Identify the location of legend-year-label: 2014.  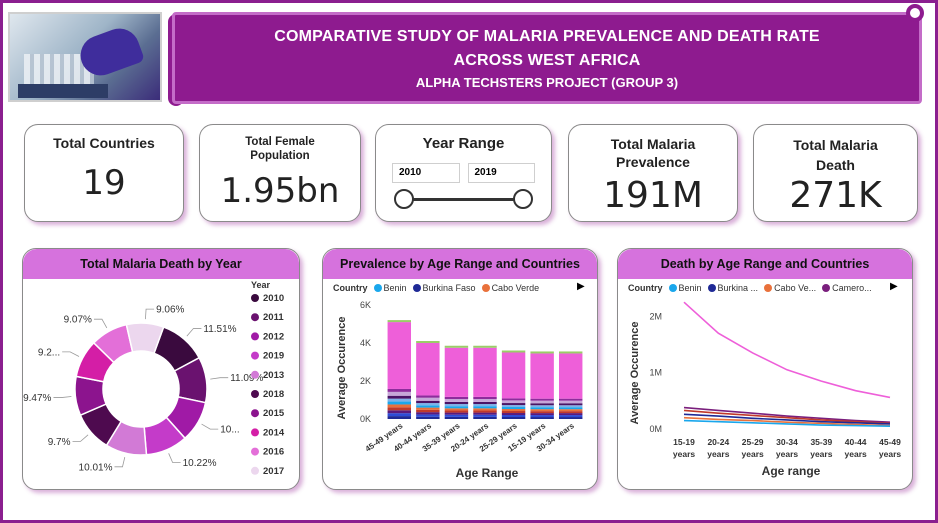
(274, 432).